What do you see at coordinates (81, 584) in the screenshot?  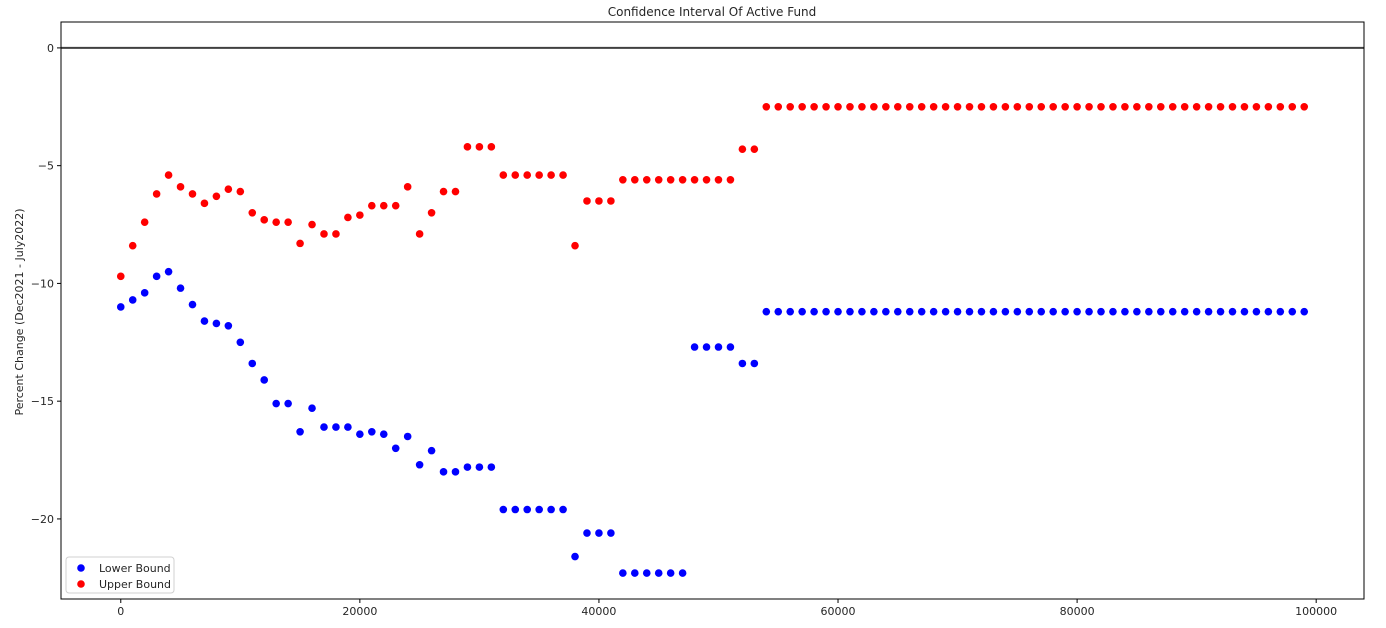 I see `legend-marker` at bounding box center [81, 584].